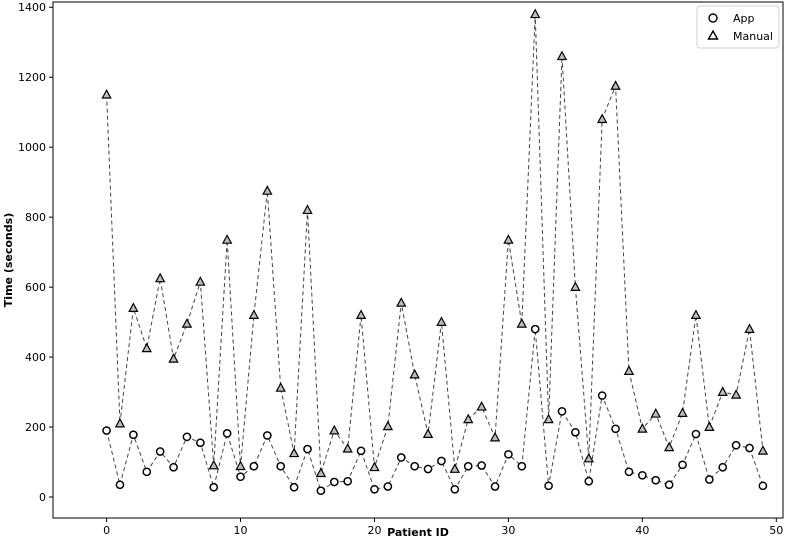 The height and width of the screenshot is (539, 786). What do you see at coordinates (418, 532) in the screenshot?
I see `x-axis-label: Patient ID` at bounding box center [418, 532].